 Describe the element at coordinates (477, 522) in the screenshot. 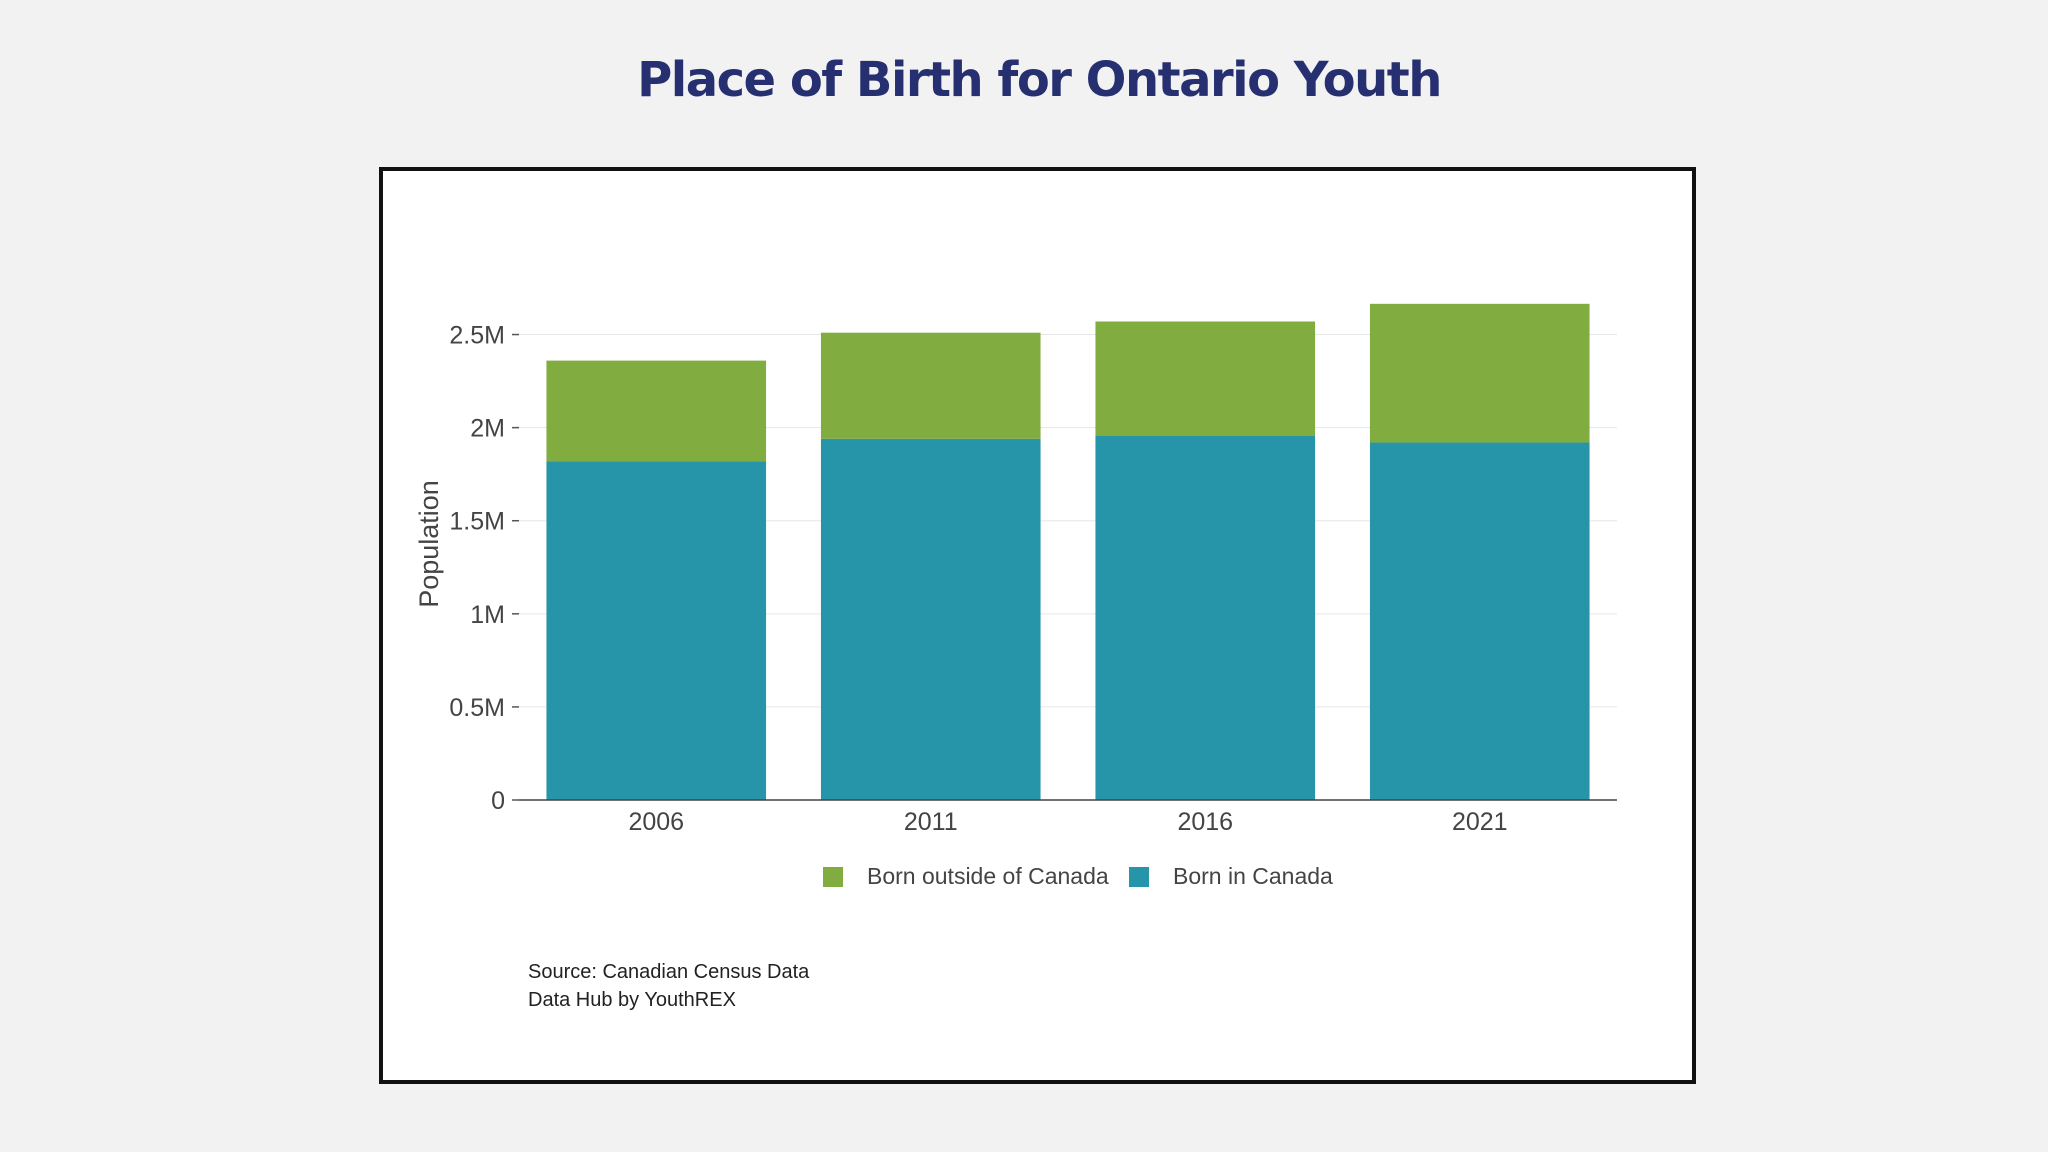

I see `y-tick-label: 1.5M` at that location.